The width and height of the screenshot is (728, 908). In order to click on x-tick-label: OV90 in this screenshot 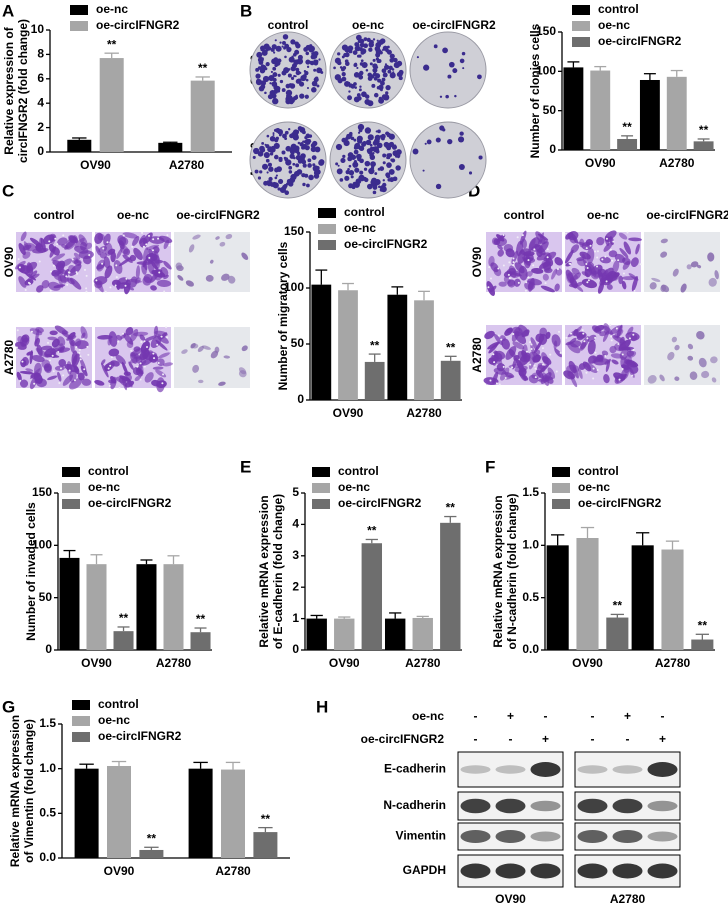, I will do `click(119, 871)`.